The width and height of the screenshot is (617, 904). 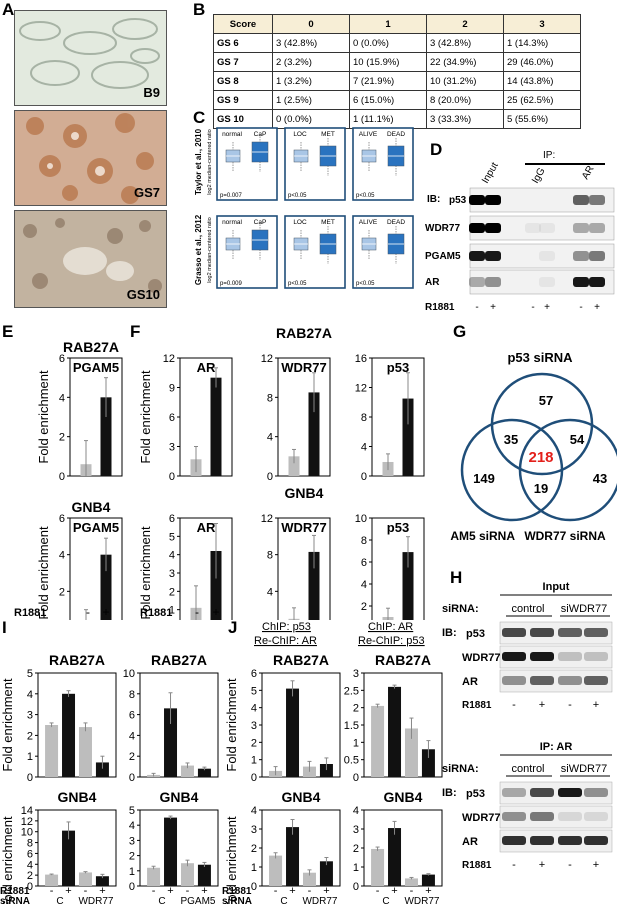 What do you see at coordinates (584, 769) in the screenshot?
I see `western-h-group: siWDR77` at bounding box center [584, 769].